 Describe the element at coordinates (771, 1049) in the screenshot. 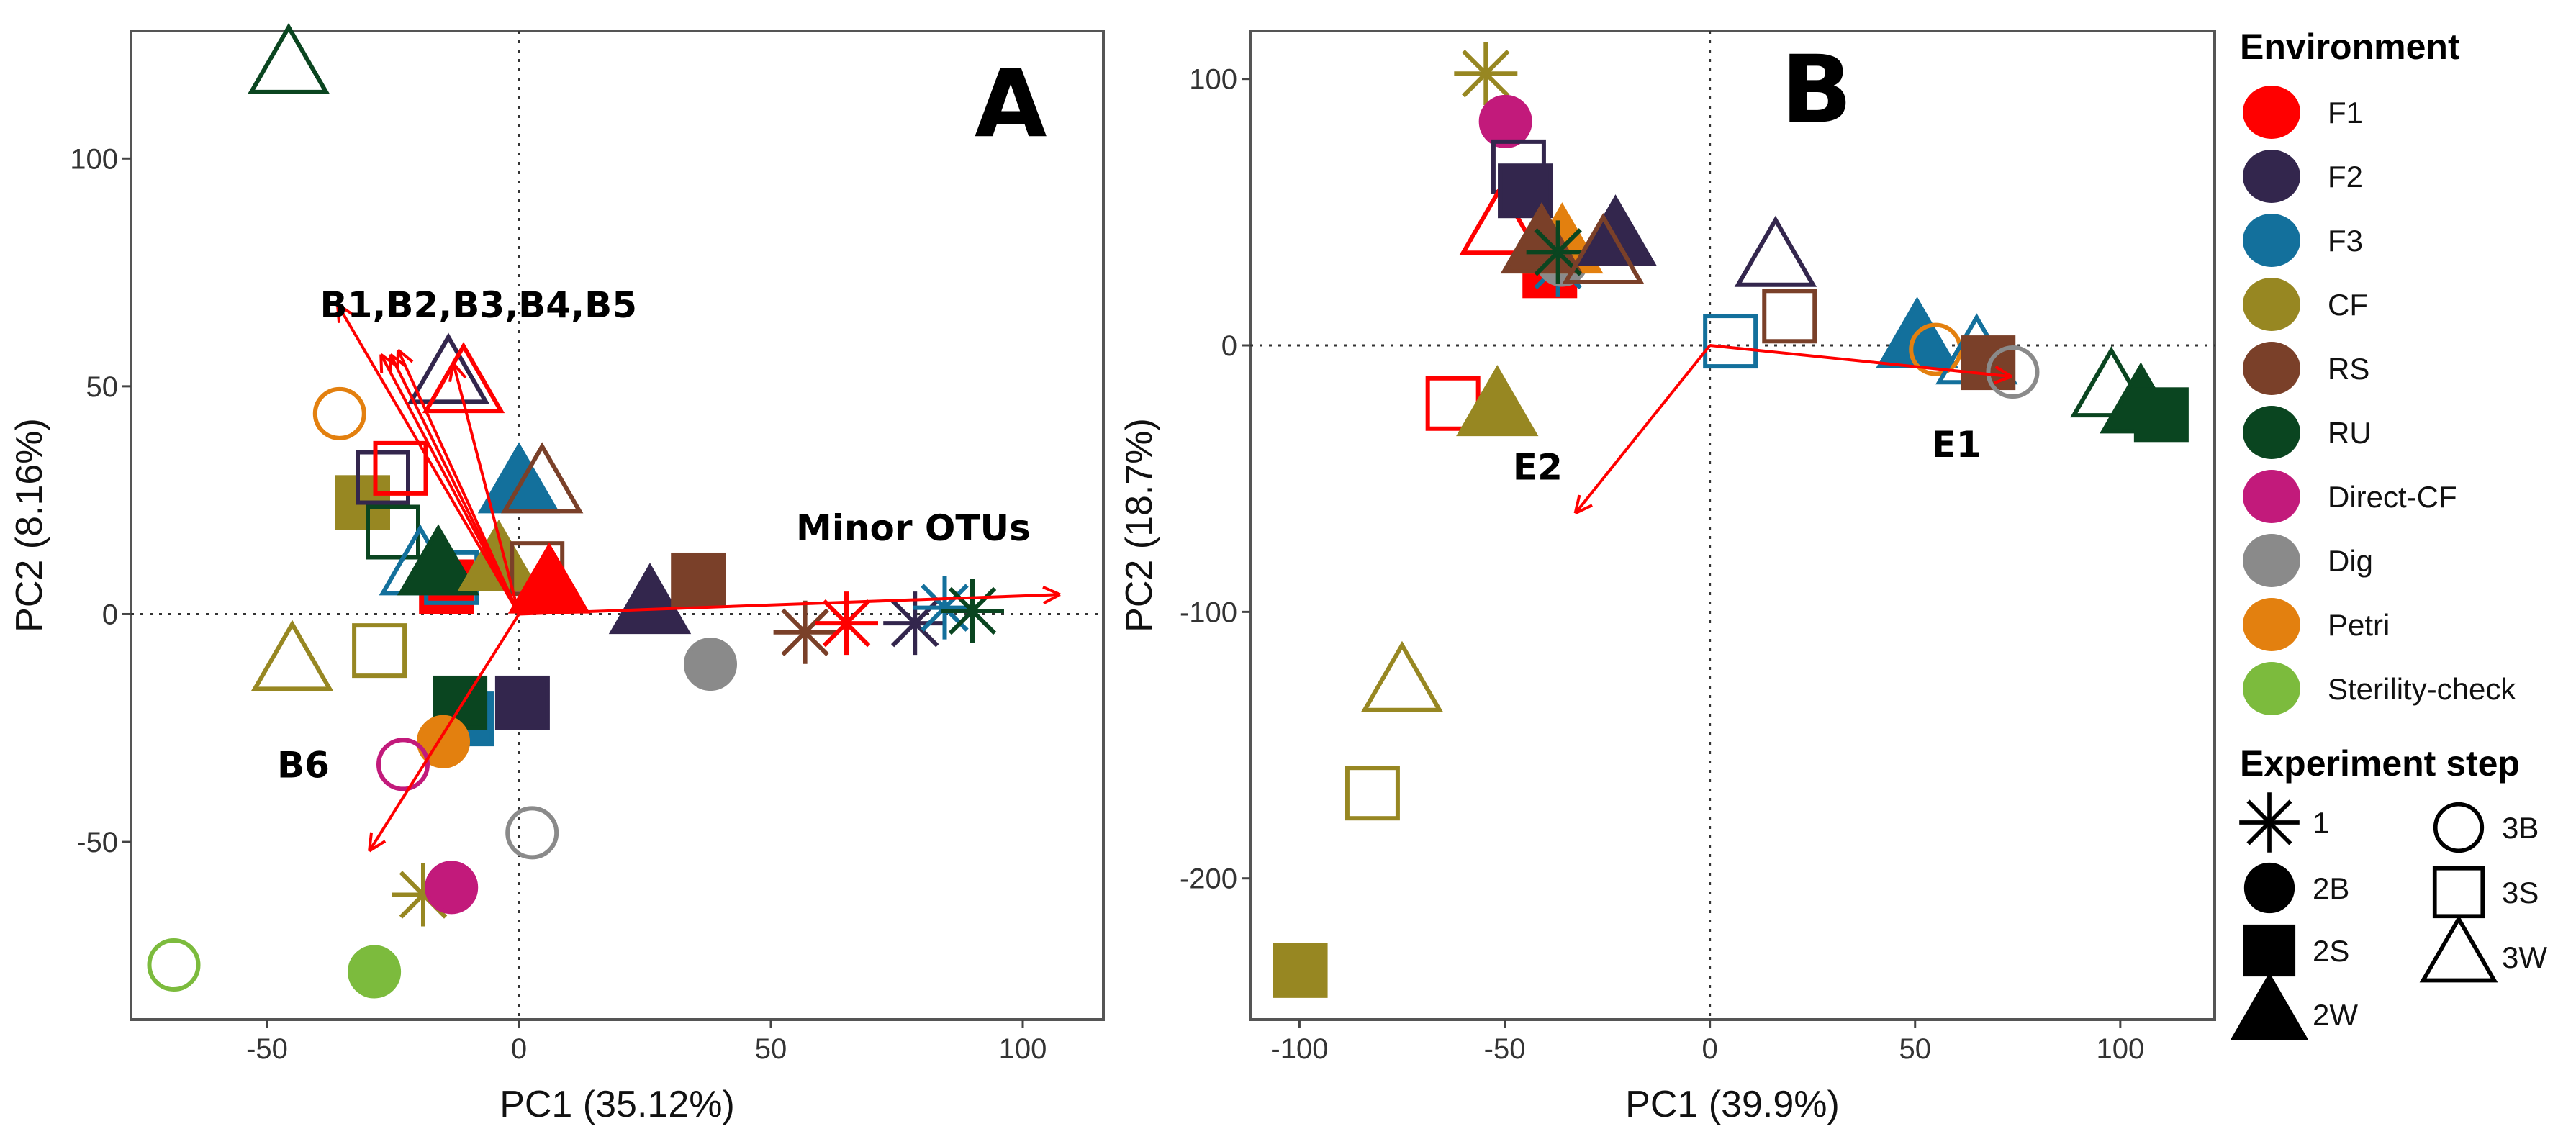

I see `x-tick-label: 50` at that location.